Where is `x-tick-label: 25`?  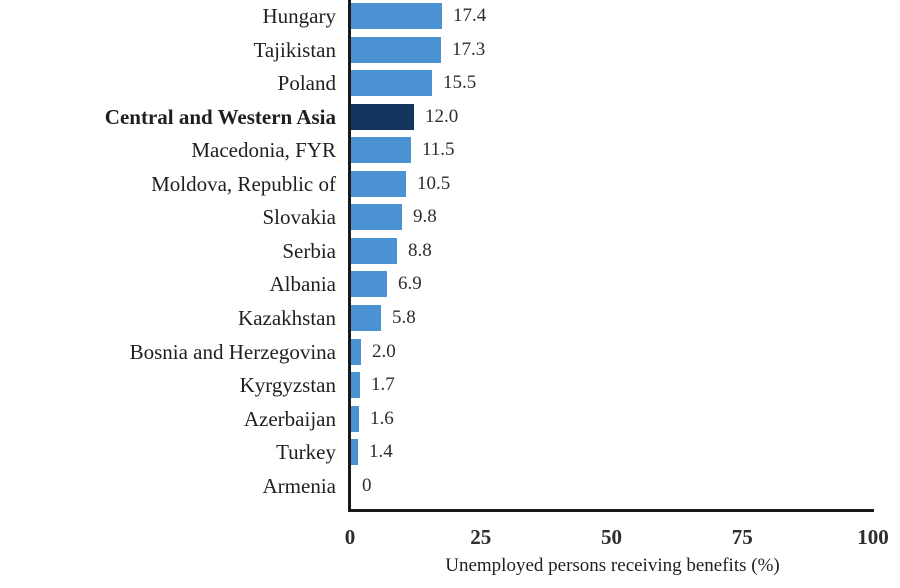
x-tick-label: 25 is located at coordinates (481, 537).